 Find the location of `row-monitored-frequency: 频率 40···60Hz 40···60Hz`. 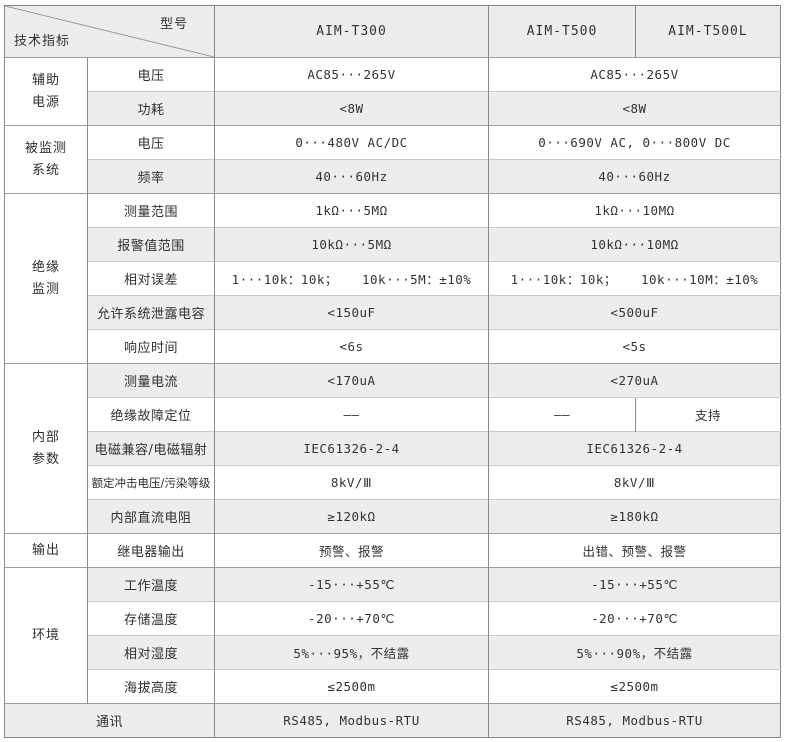

row-monitored-frequency: 频率 40···60Hz 40···60Hz is located at coordinates (393, 176).